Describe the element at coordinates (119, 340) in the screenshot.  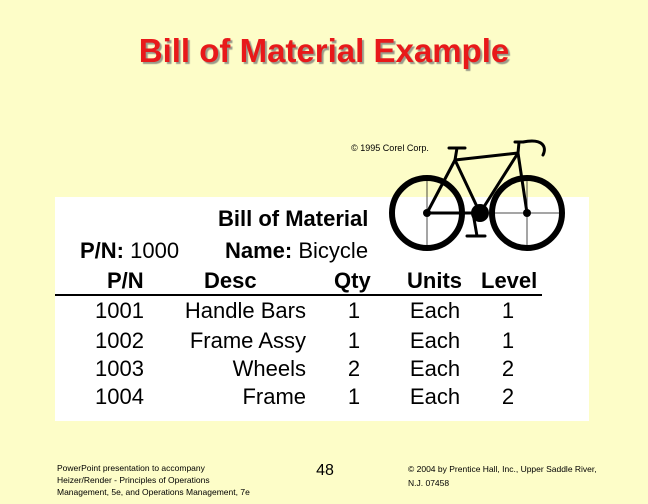
I see `cell-pn: 1002` at that location.